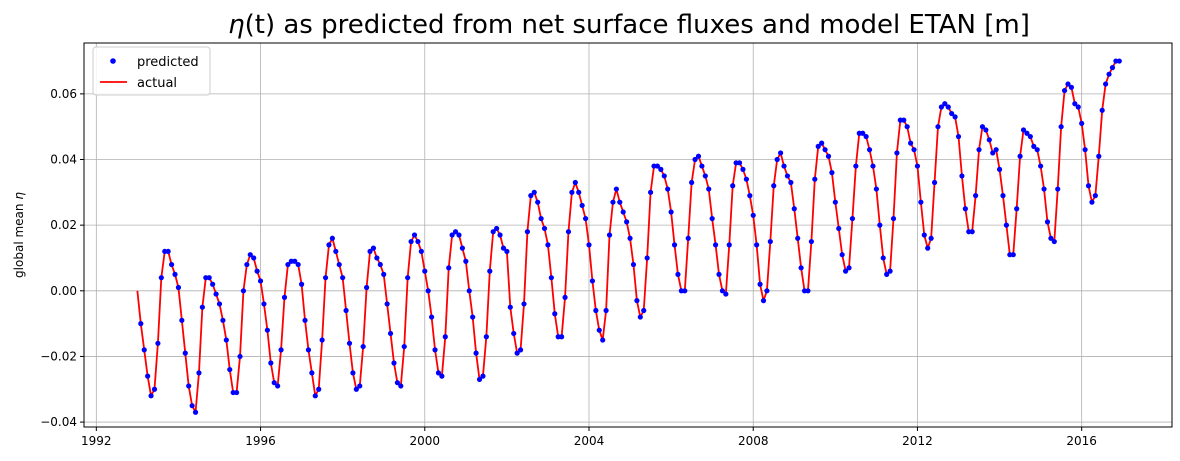  I want to click on y-tick-label: 0.06, so click(63, 94).